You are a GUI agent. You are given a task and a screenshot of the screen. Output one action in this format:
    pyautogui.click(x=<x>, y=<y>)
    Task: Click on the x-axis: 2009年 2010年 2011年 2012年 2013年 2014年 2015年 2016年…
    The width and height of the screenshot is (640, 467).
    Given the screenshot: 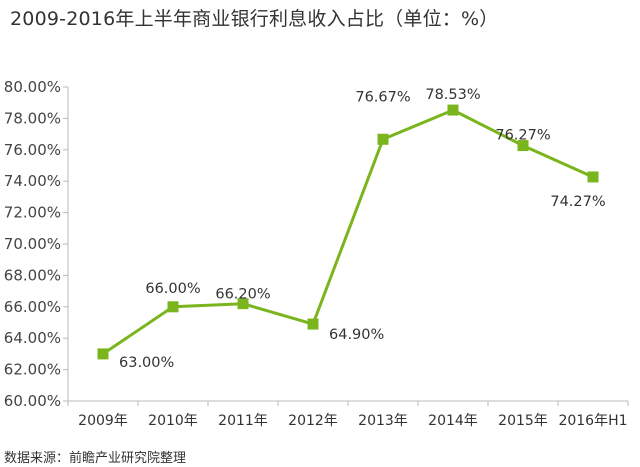 What is the action you would take?
    pyautogui.click(x=348, y=414)
    